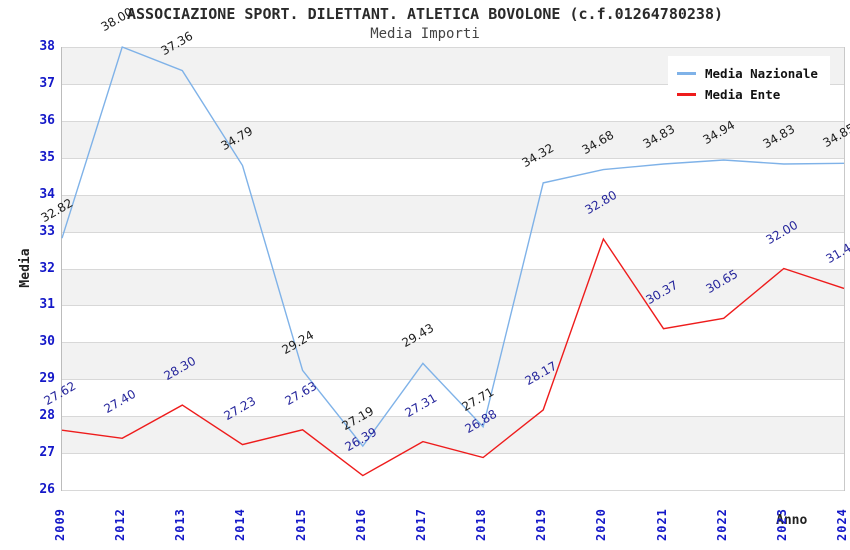  What do you see at coordinates (47, 83) in the screenshot?
I see `y-tick-label: 37` at bounding box center [47, 83].